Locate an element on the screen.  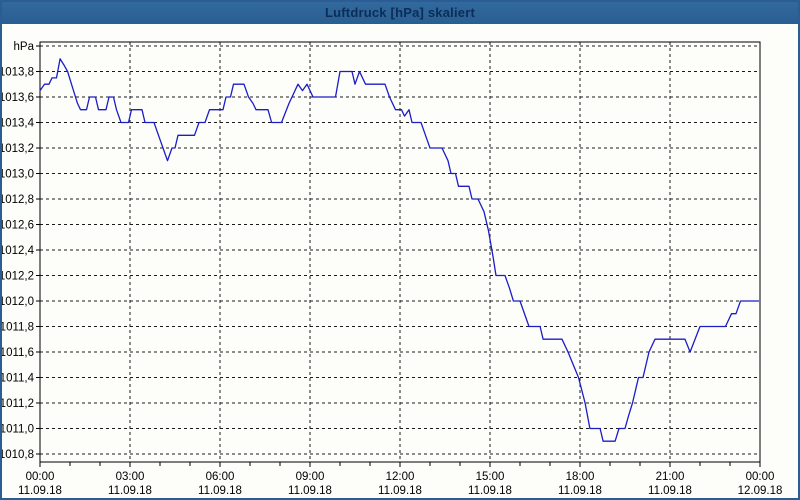
x-tick-date-label: 12.09.18 is located at coordinates (760, 491).